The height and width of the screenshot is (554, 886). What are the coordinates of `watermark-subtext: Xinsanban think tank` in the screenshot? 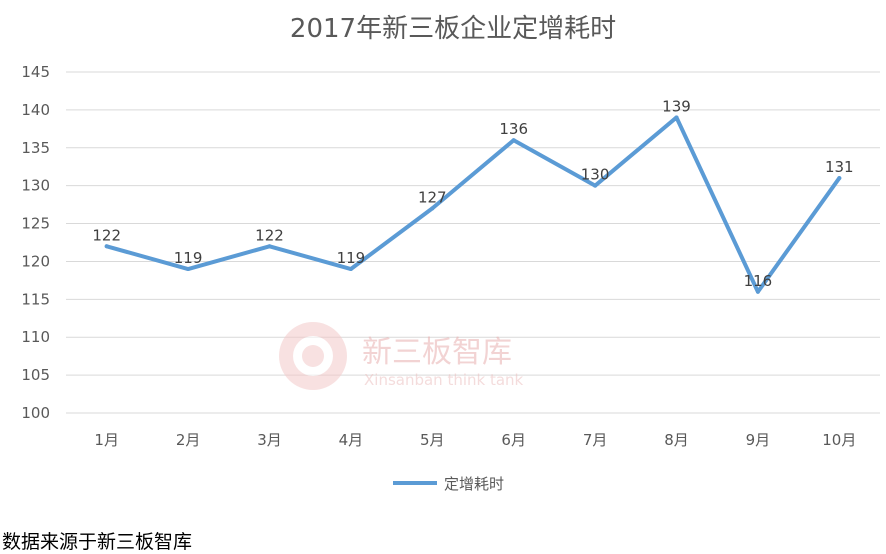 It's located at (444, 380).